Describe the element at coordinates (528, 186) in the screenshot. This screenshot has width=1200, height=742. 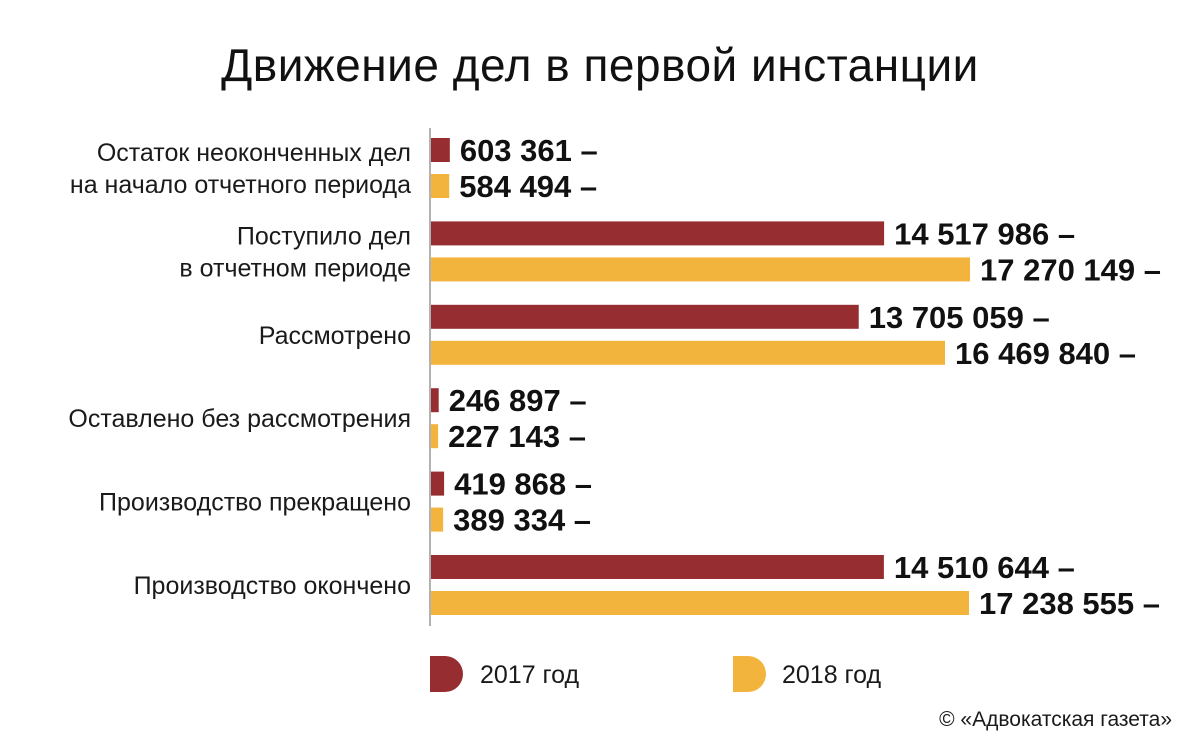
I see `value-label: 584 494 –` at that location.